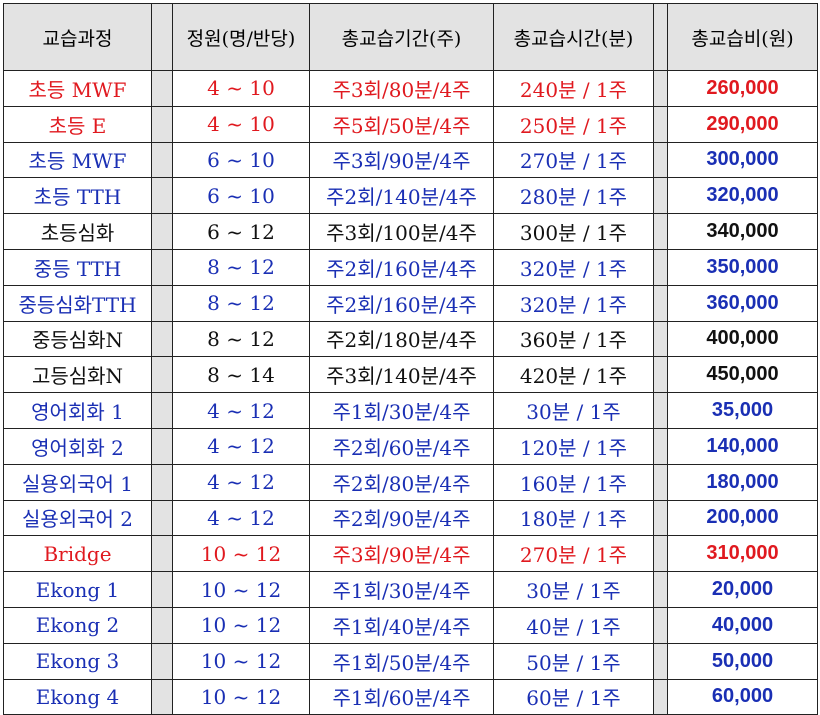 The height and width of the screenshot is (715, 820). What do you see at coordinates (742, 661) in the screenshot?
I see `cell-fee: 50,000` at bounding box center [742, 661].